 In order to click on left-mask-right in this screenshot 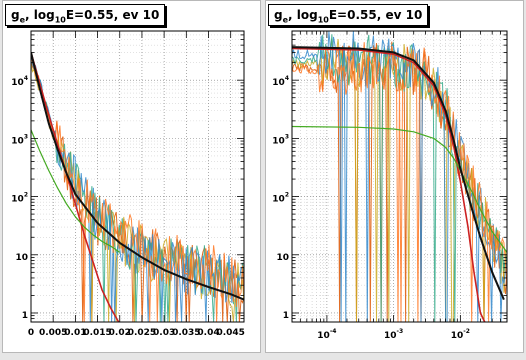, I will do `click(252, 176)`.